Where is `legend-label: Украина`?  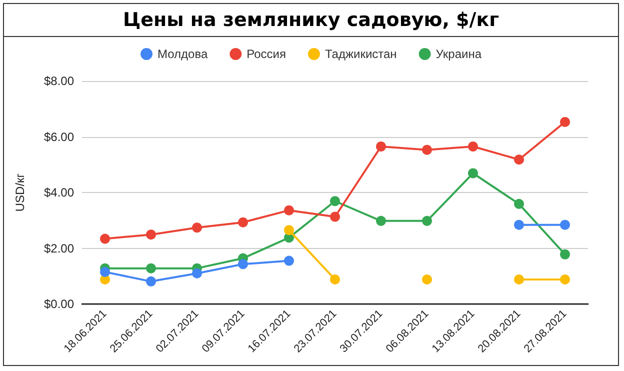 legend-label: Украина is located at coordinates (459, 54).